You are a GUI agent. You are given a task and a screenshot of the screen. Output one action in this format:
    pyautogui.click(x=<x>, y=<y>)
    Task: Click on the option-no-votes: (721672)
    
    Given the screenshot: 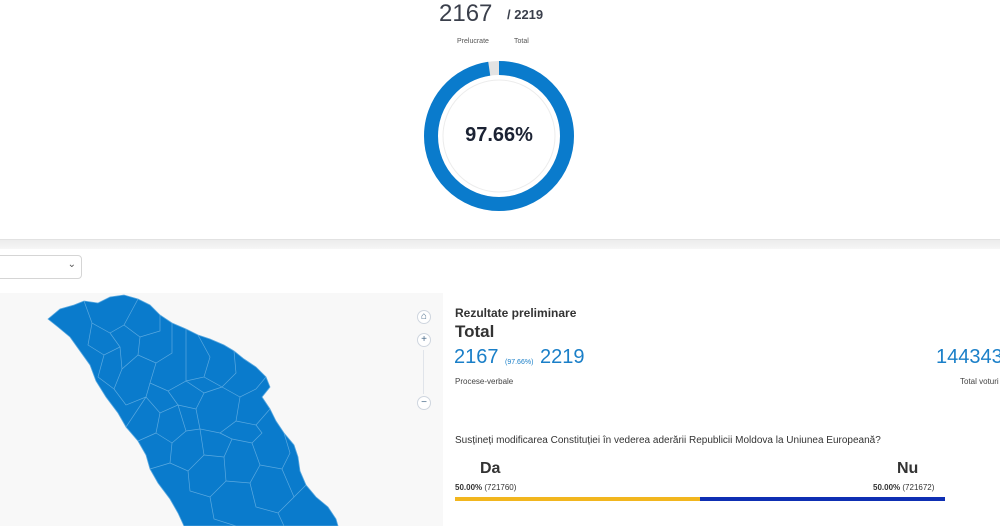 What is the action you would take?
    pyautogui.click(x=918, y=487)
    